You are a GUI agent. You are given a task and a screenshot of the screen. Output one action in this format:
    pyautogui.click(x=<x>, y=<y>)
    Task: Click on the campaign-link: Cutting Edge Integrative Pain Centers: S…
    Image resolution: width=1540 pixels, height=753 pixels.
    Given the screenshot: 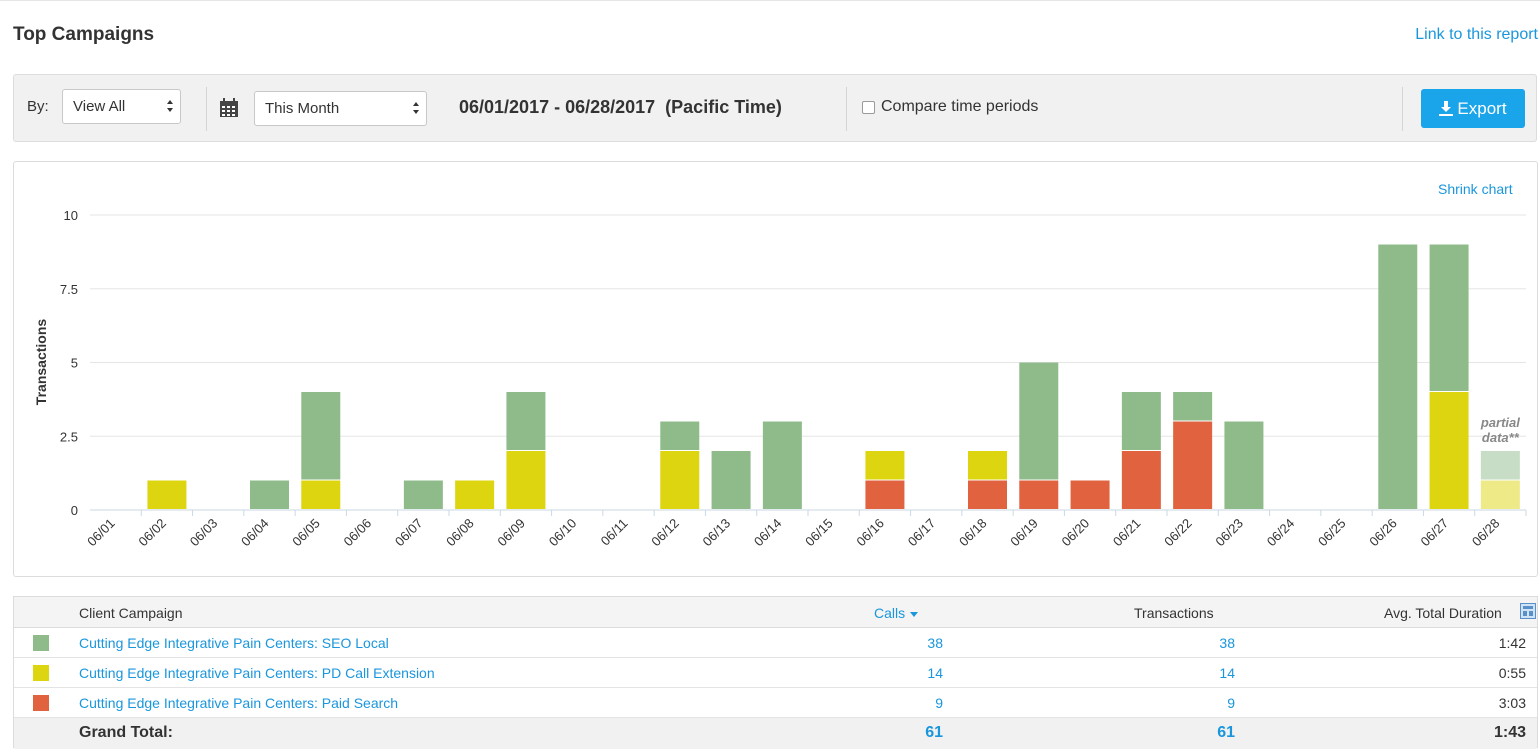 What is the action you would take?
    pyautogui.click(x=234, y=643)
    